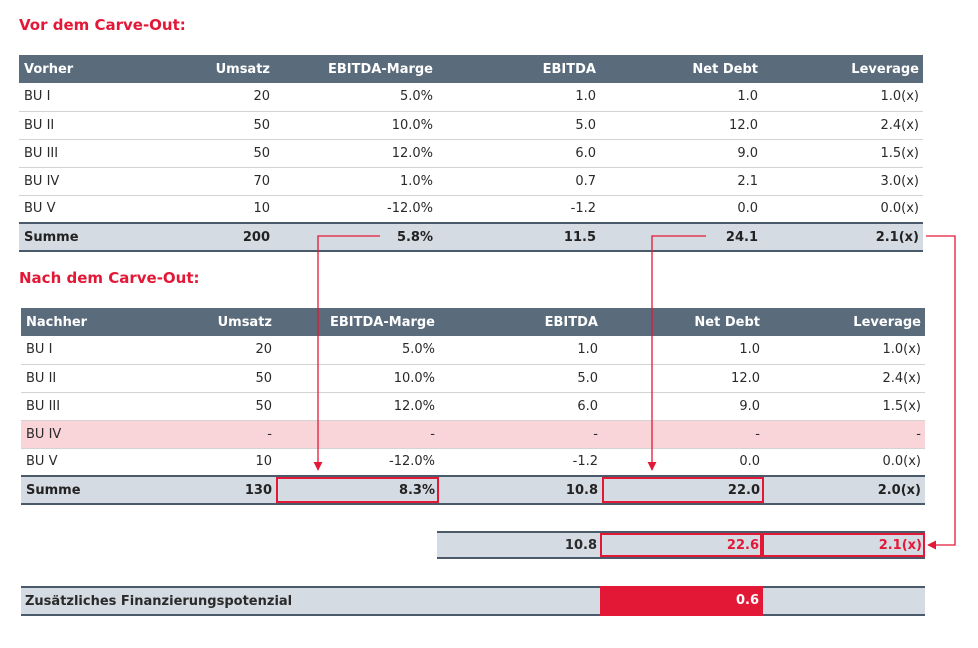 This screenshot has height=648, width=978. I want to click on table-cell: 10.0%, so click(414, 378).